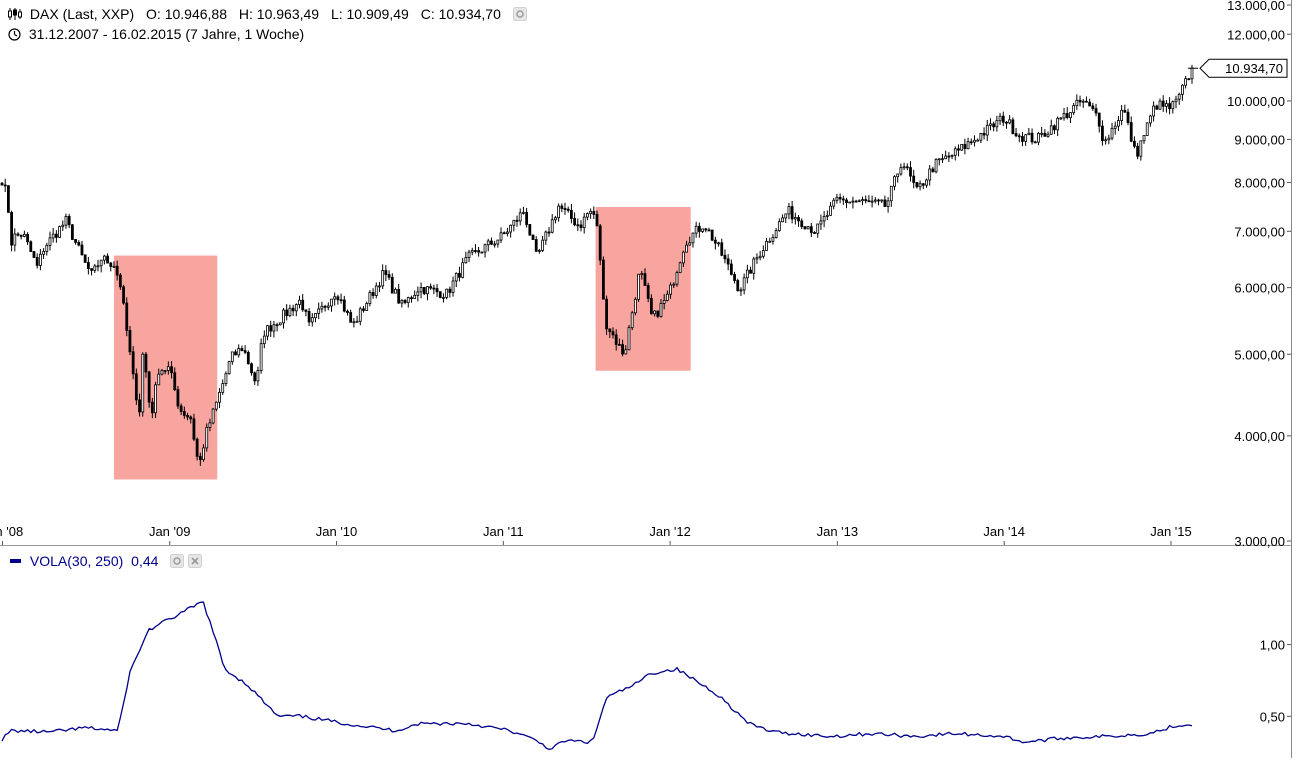 This screenshot has width=1297, height=763. Describe the element at coordinates (1254, 68) in the screenshot. I see `last-price-label: 10.934,70` at that location.